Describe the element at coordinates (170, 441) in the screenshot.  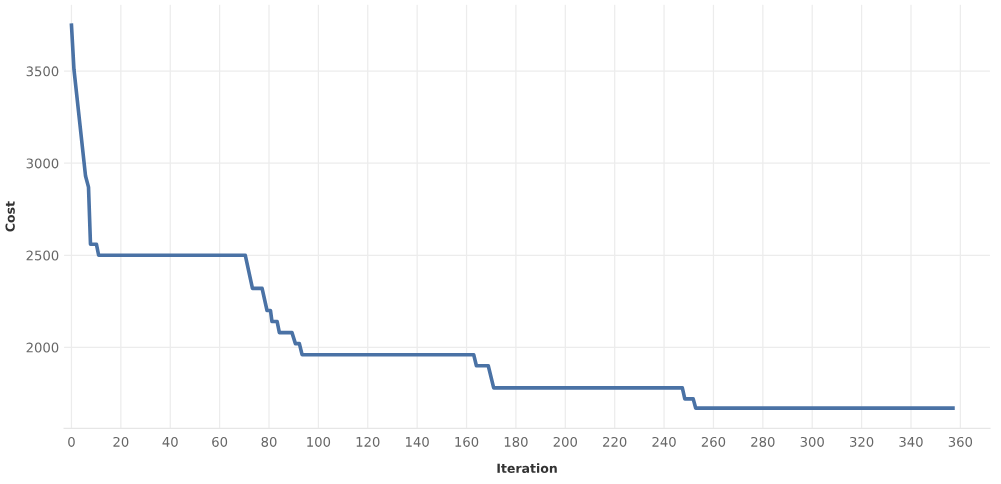
I see `x-tick-label: 40` at that location.